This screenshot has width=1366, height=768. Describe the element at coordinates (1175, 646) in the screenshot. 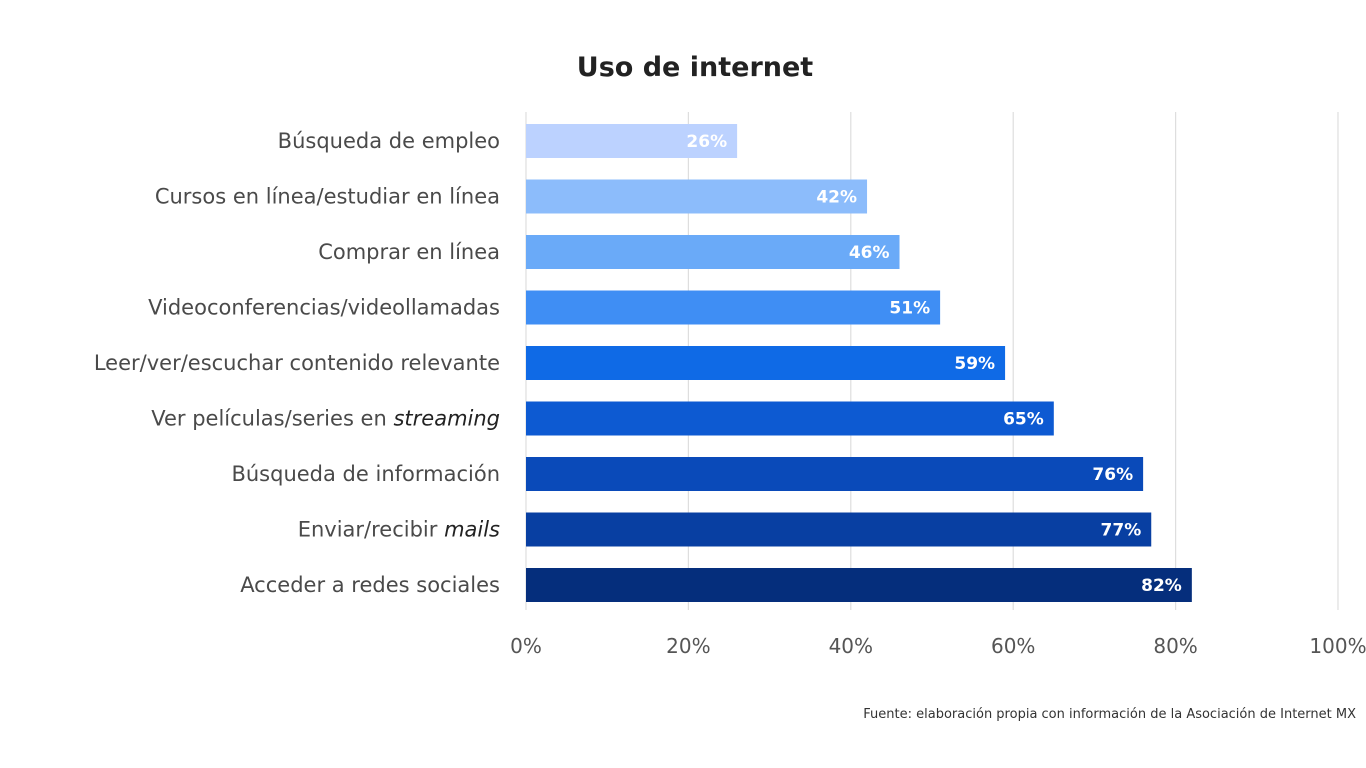

I see `x-tick-label: 80%` at that location.